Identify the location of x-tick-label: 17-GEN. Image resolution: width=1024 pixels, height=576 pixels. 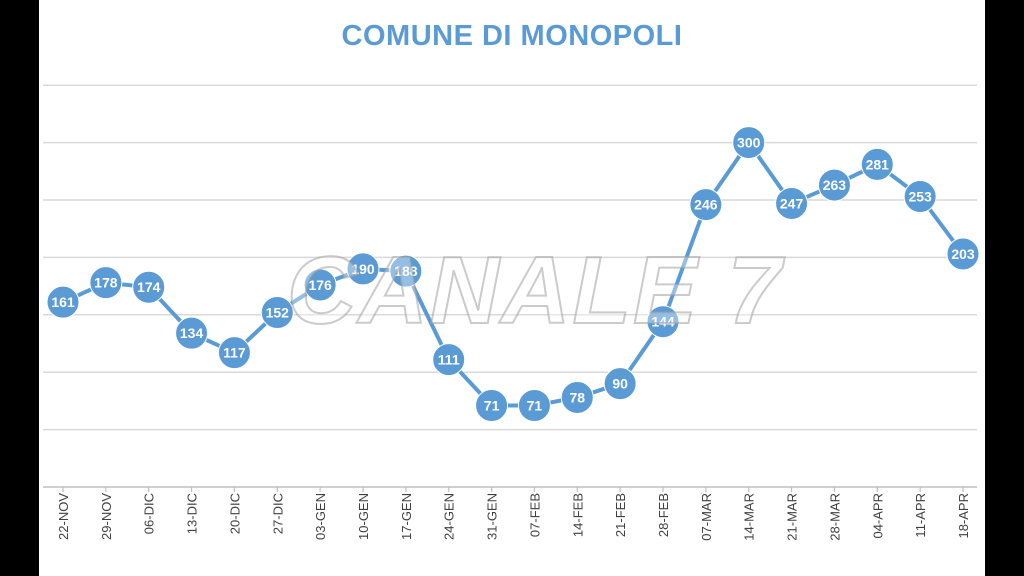
(406, 516).